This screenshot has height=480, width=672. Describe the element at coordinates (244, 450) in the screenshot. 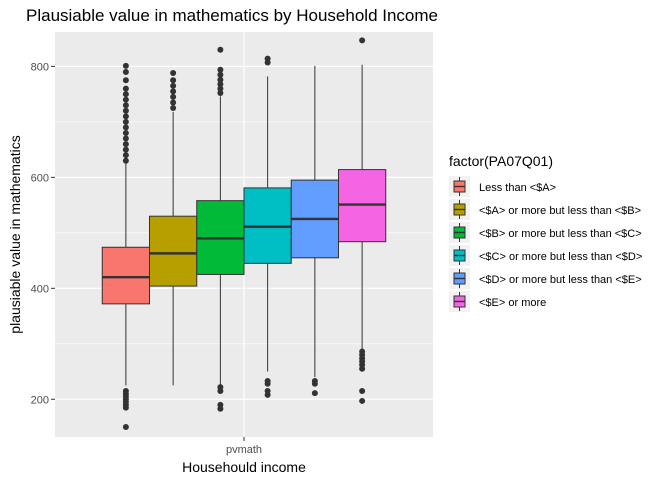

I see `x-tick-label: pvmath` at that location.